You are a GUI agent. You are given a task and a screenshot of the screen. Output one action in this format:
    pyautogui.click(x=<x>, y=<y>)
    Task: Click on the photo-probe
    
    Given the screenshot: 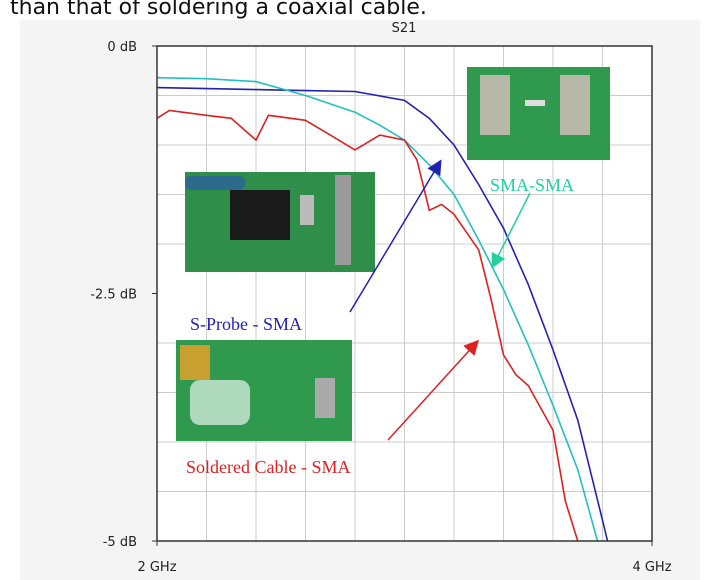 What is the action you would take?
    pyautogui.click(x=280, y=222)
    